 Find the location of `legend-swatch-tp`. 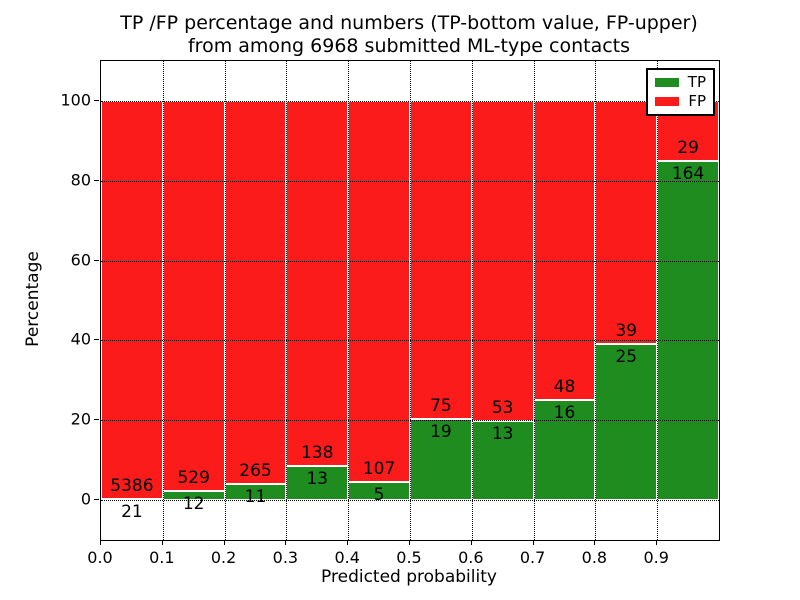

legend-swatch-tp is located at coordinates (667, 82).